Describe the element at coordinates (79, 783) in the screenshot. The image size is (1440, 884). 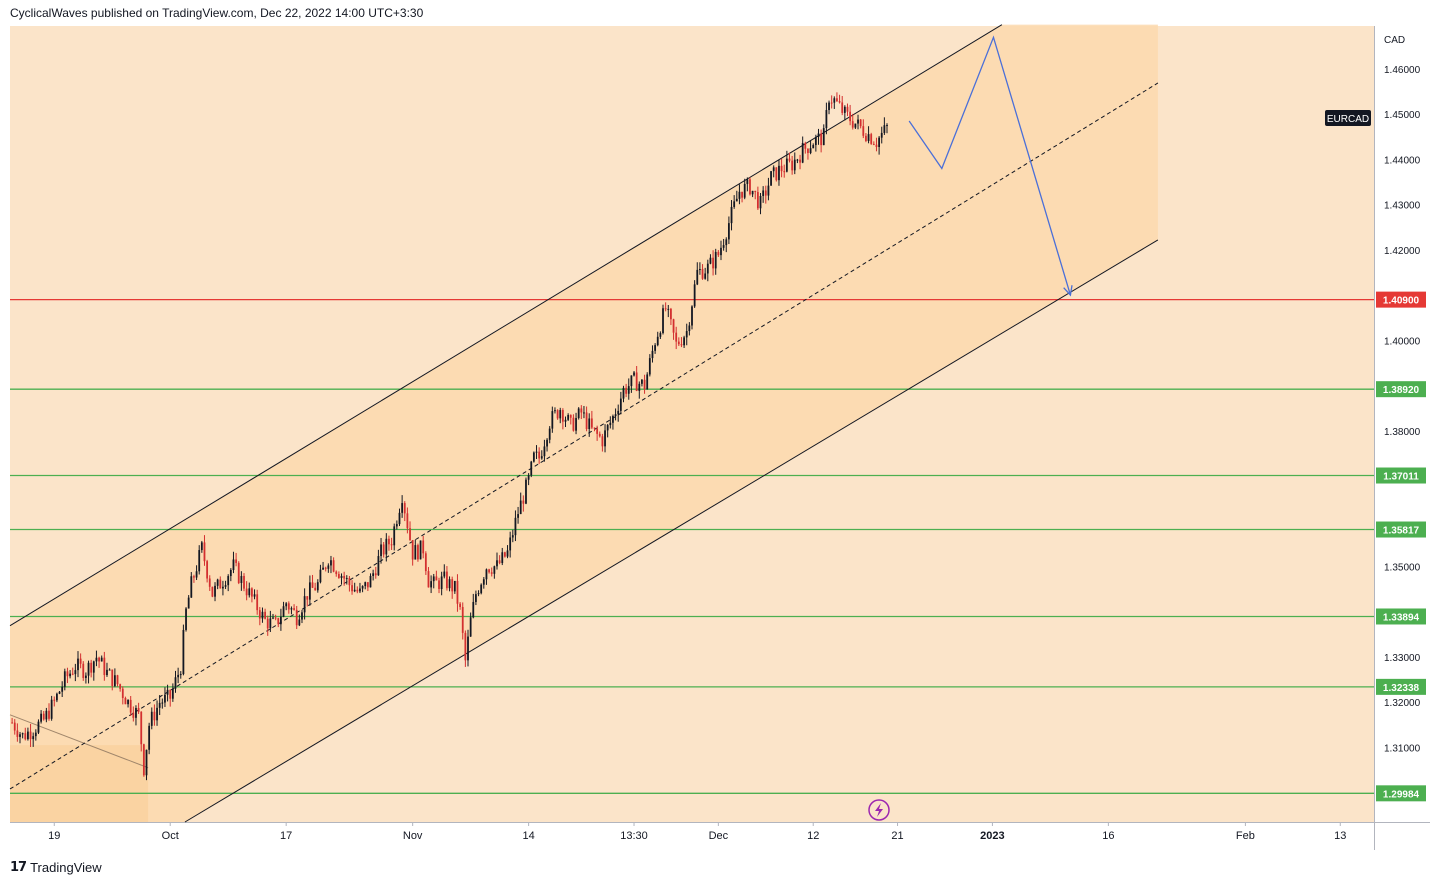
I see `lower-left-zone` at that location.